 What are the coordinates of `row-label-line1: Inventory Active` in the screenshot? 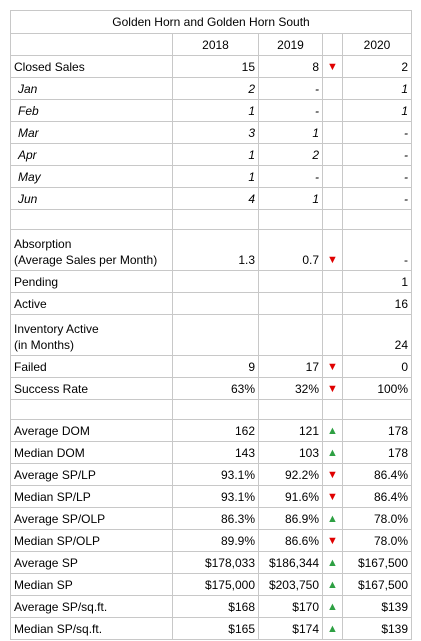 It's located at (56, 329).